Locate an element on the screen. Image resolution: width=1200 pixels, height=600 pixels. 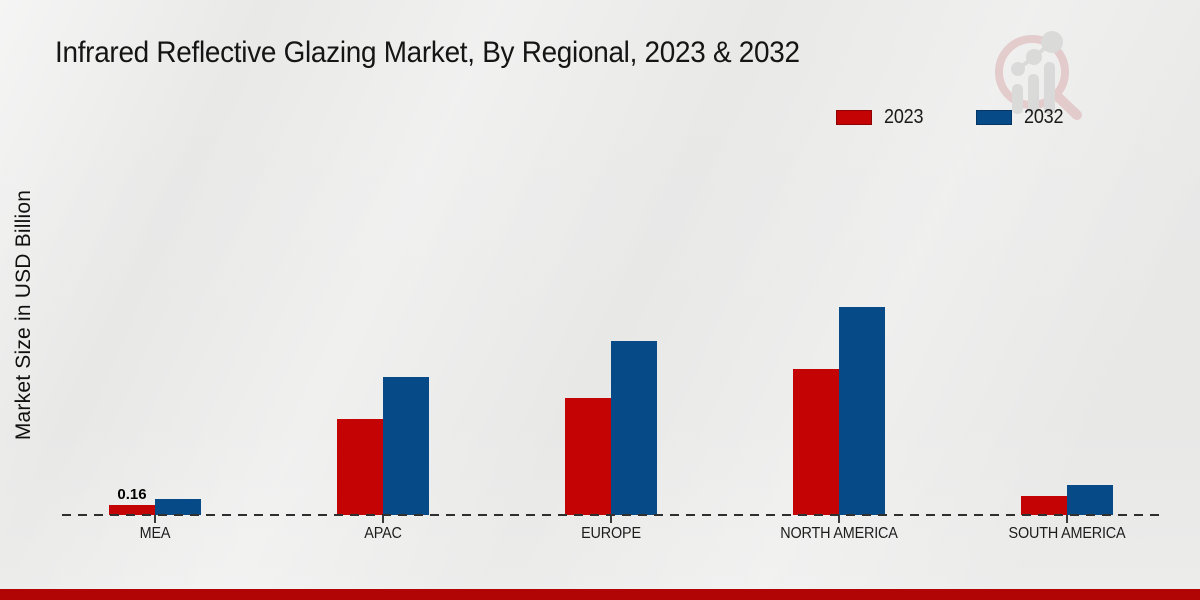
legend-label-2023: 2023 is located at coordinates (904, 116).